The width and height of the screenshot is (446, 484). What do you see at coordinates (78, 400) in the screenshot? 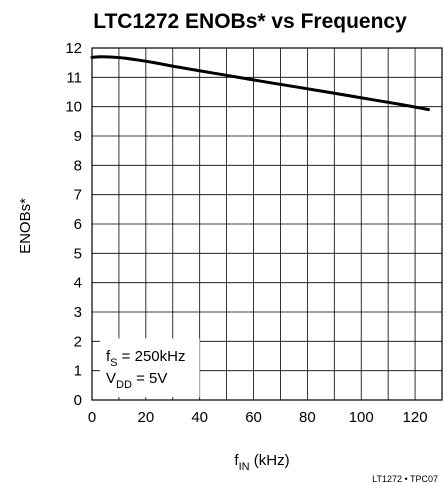
I see `y-tick-0: 0` at bounding box center [78, 400].